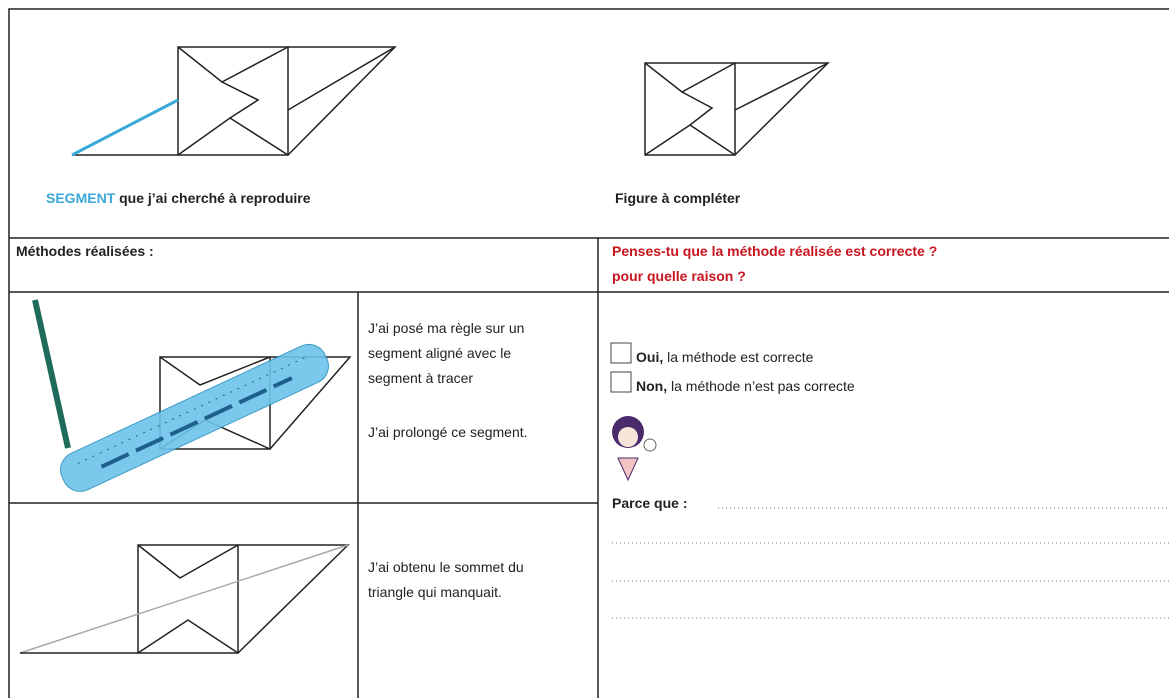 This screenshot has width=1169, height=698. What do you see at coordinates (678, 198) in the screenshot?
I see `caption: Figure à compléter` at bounding box center [678, 198].